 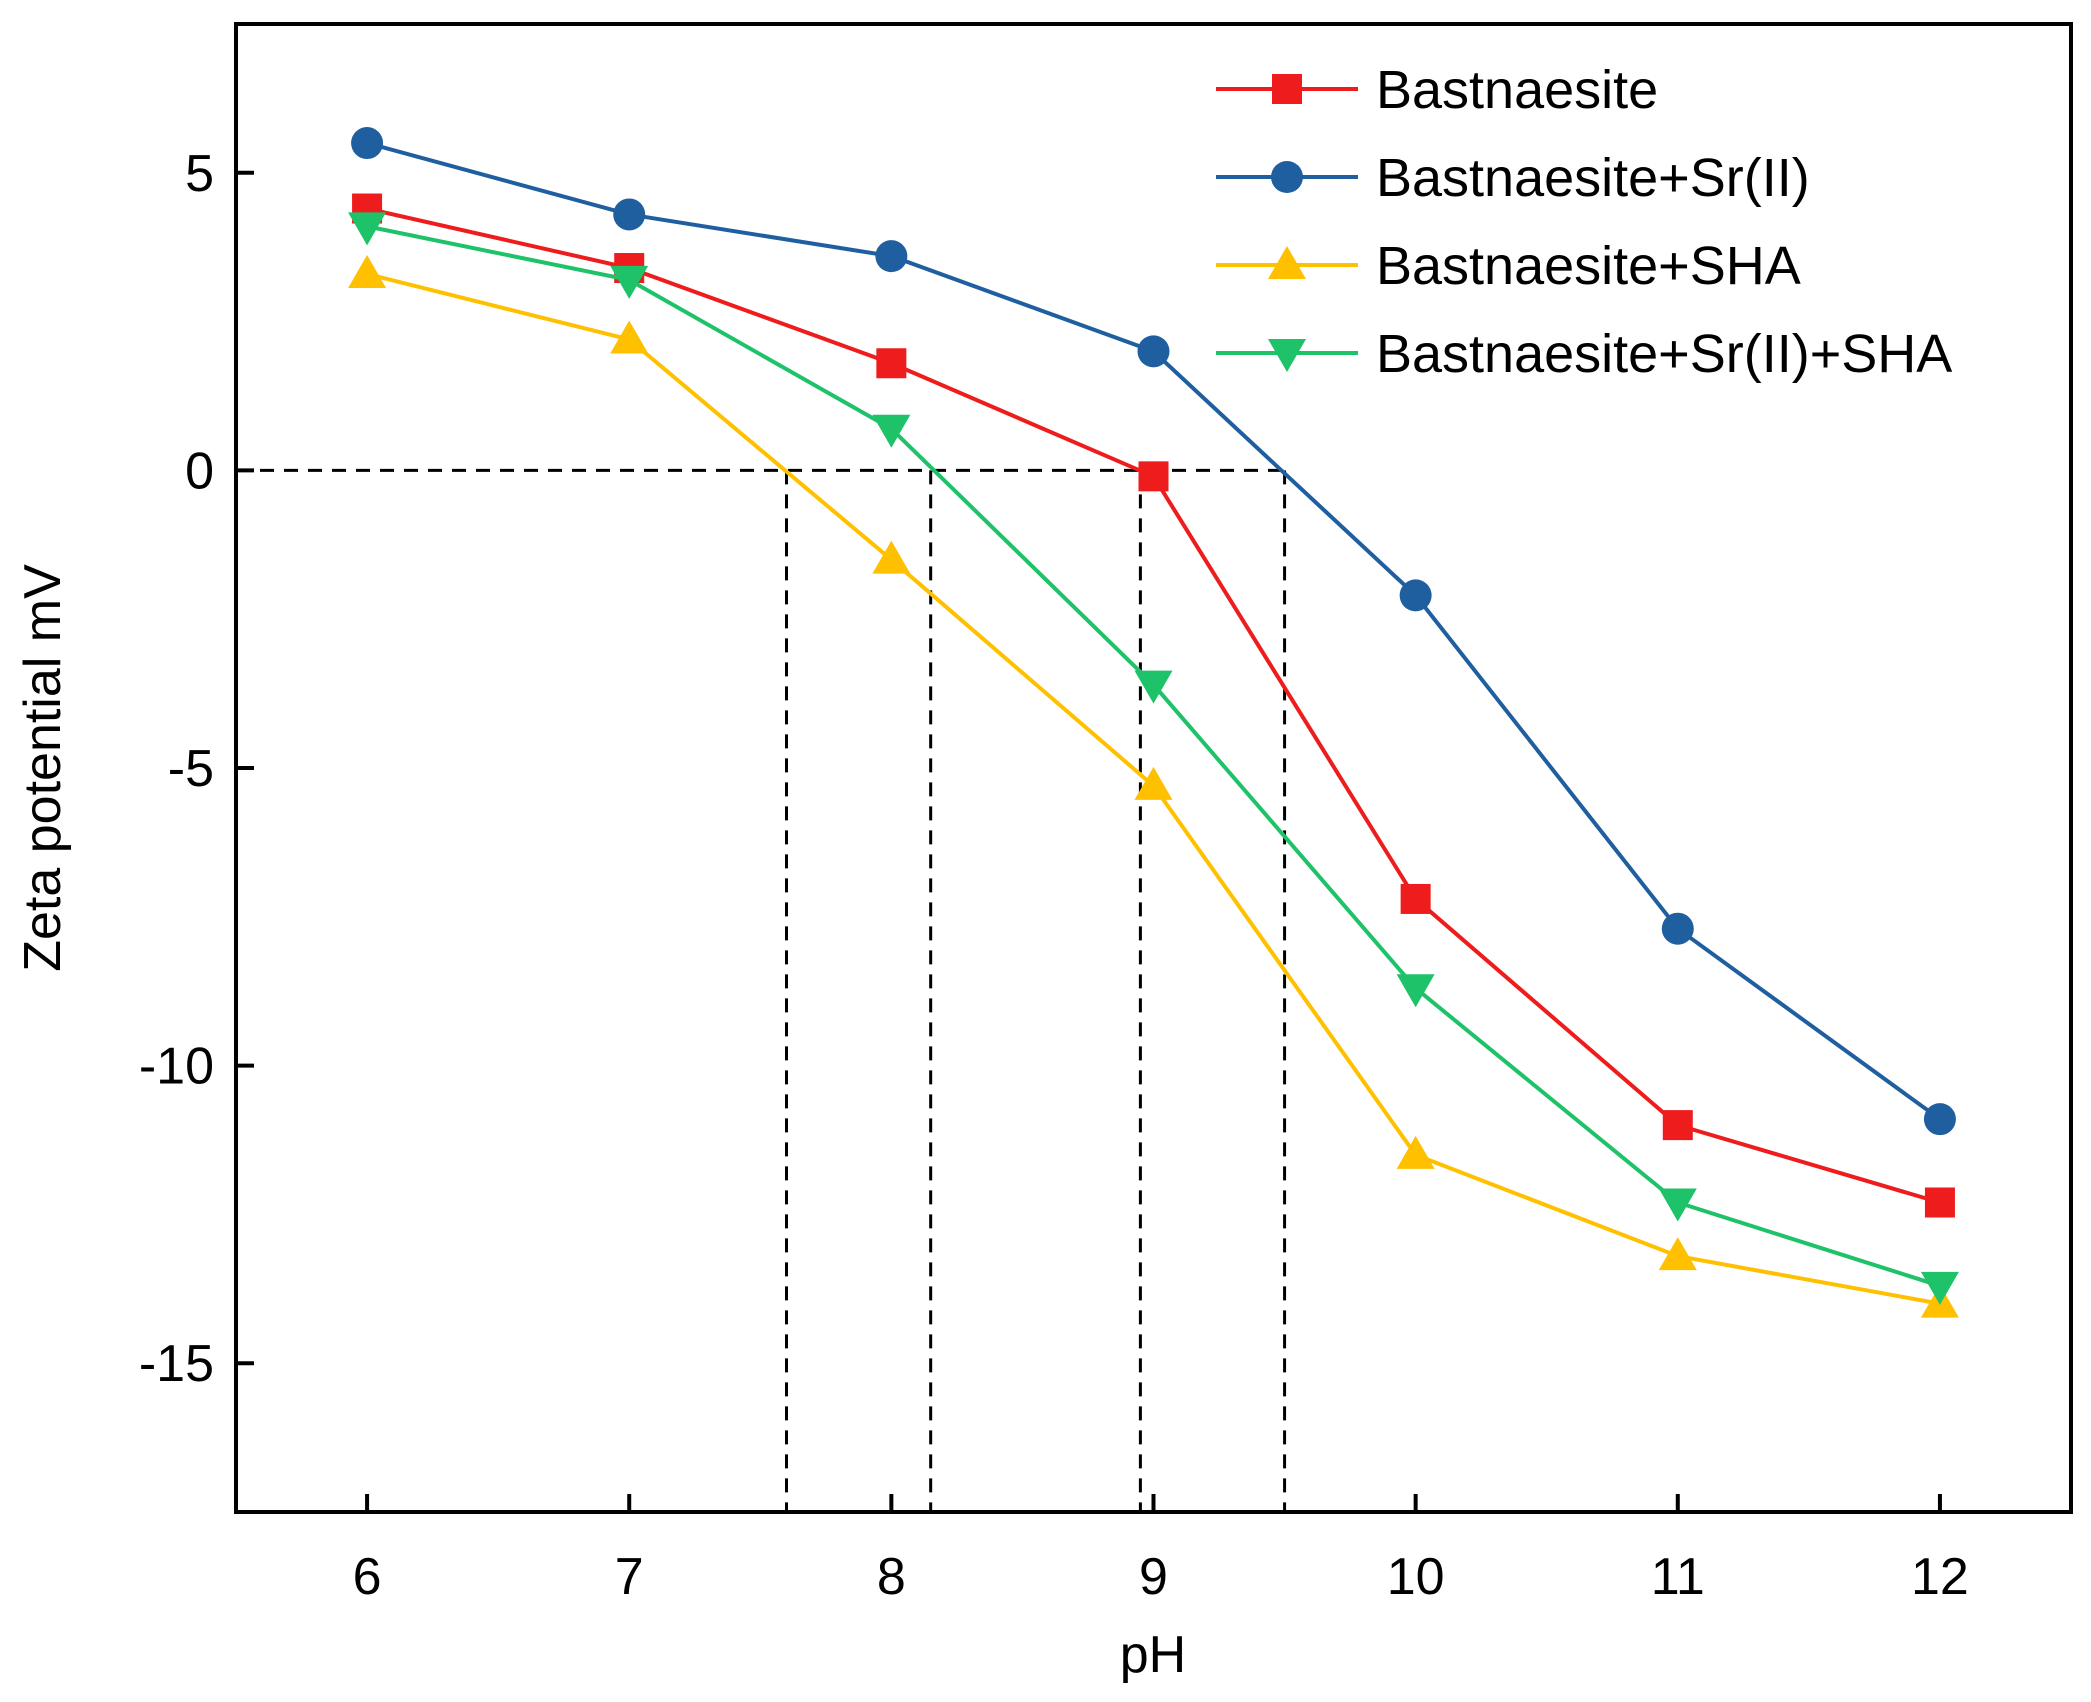 I want to click on x-tick-label: 6, so click(x=367, y=1577).